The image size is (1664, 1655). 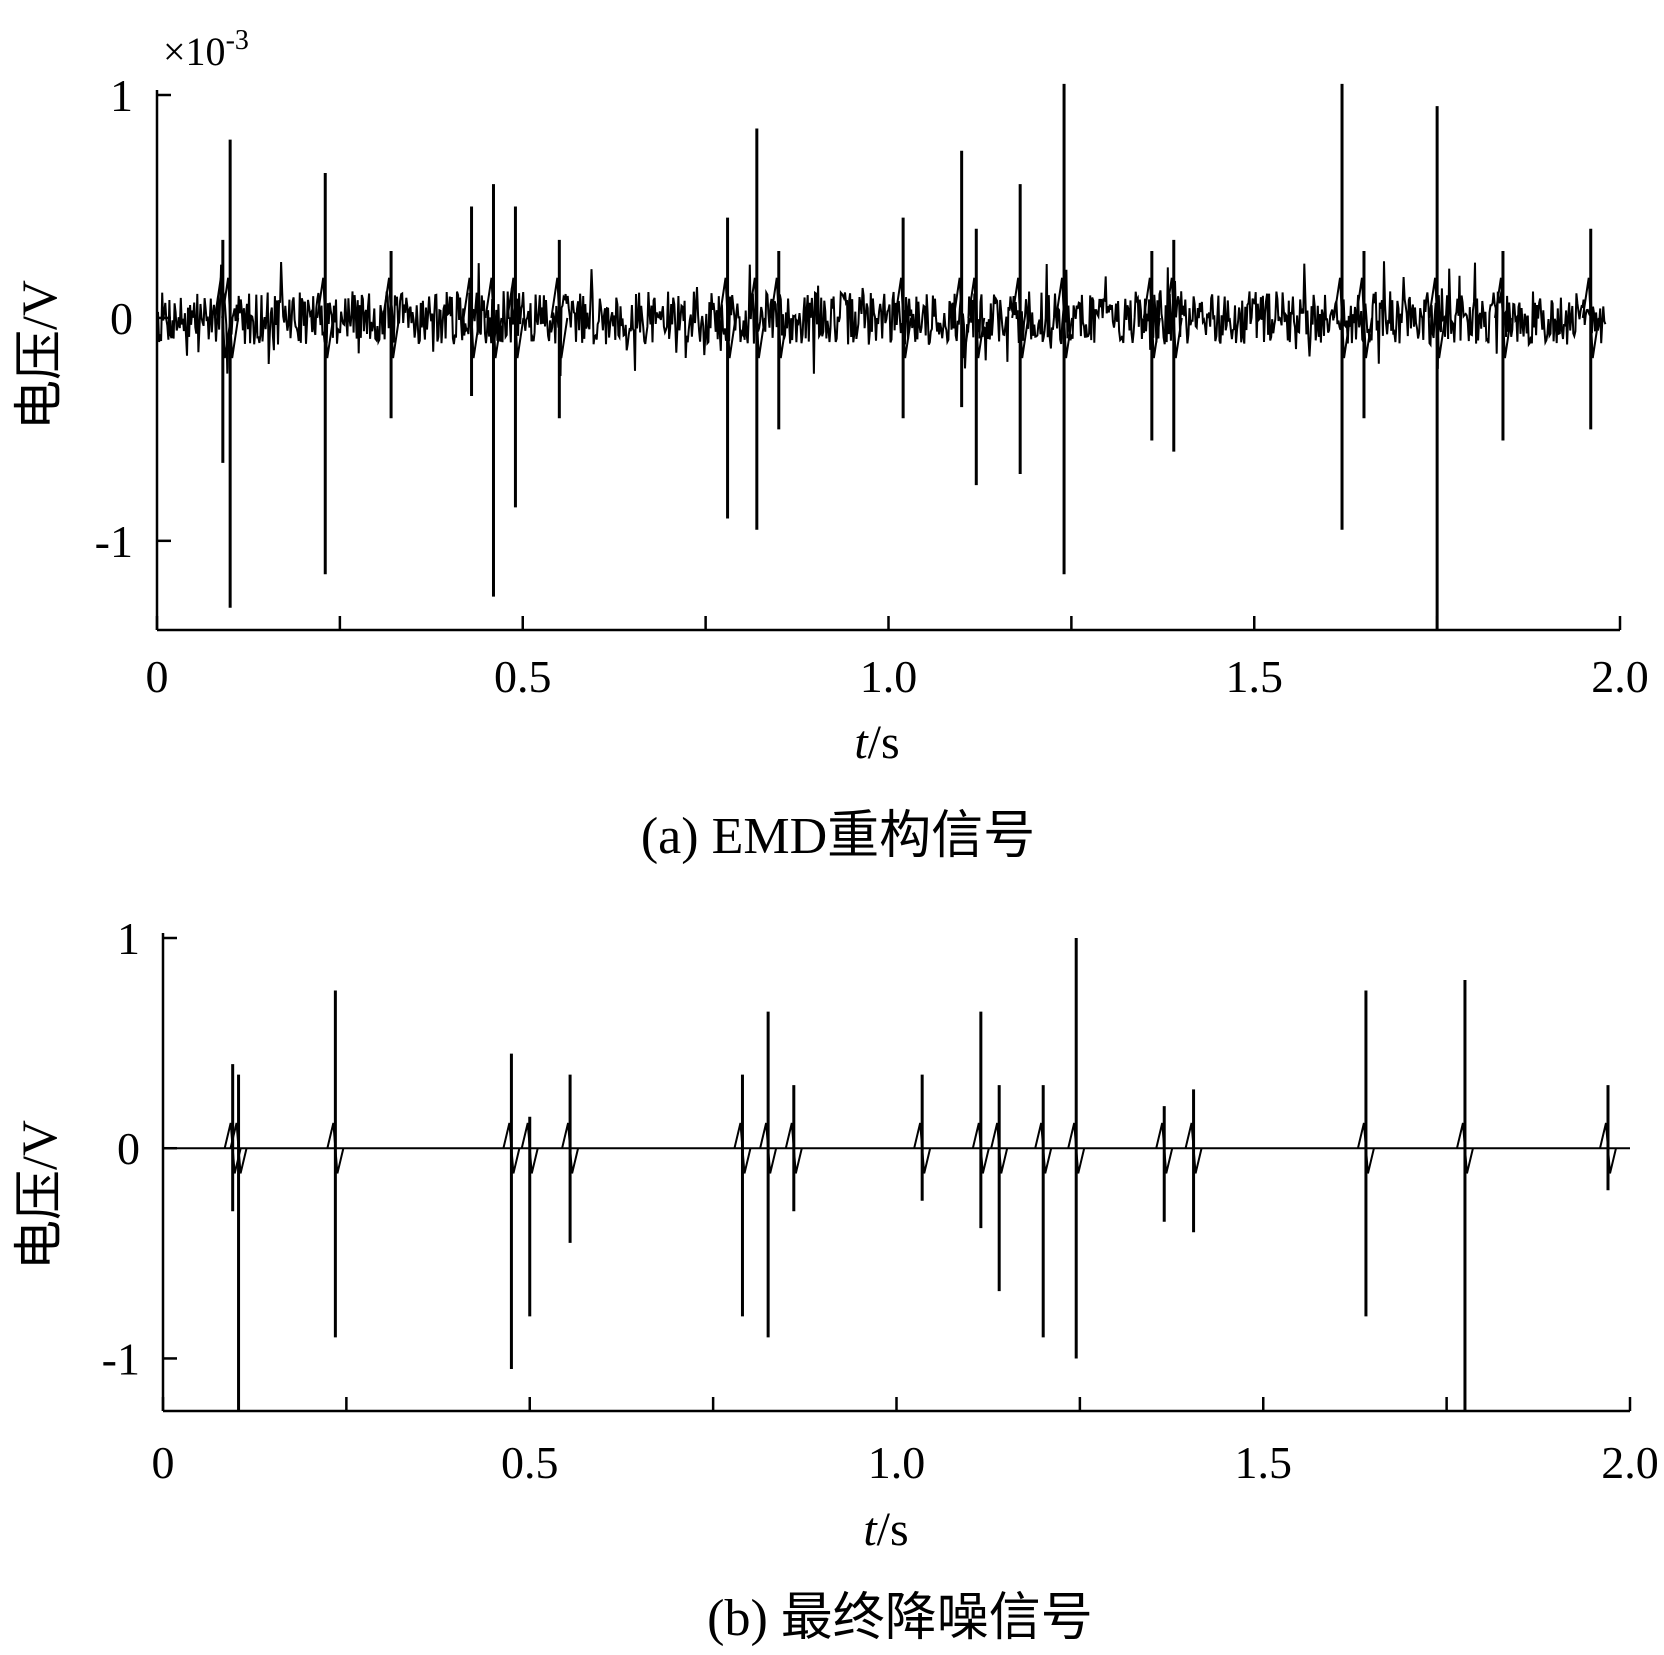 What do you see at coordinates (39, 355) in the screenshot?
I see `panel-a-y-axis-label: 电压/V` at bounding box center [39, 355].